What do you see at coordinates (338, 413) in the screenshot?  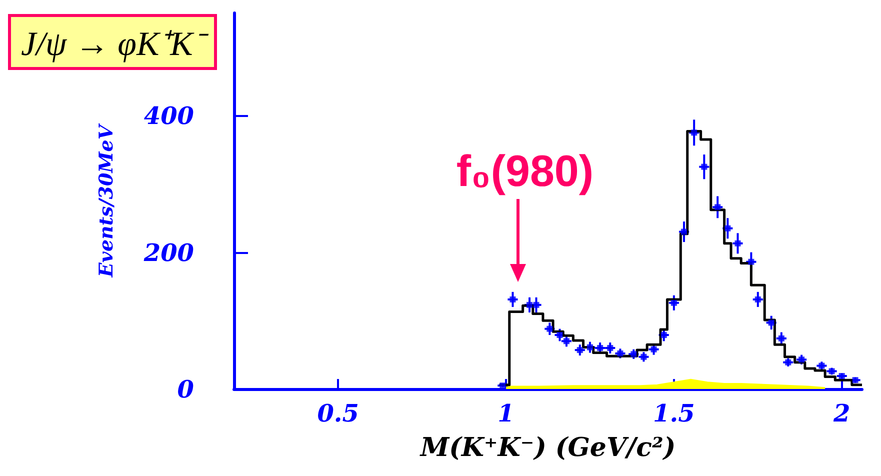 I see `x-tick-label: 0.5` at bounding box center [338, 413].